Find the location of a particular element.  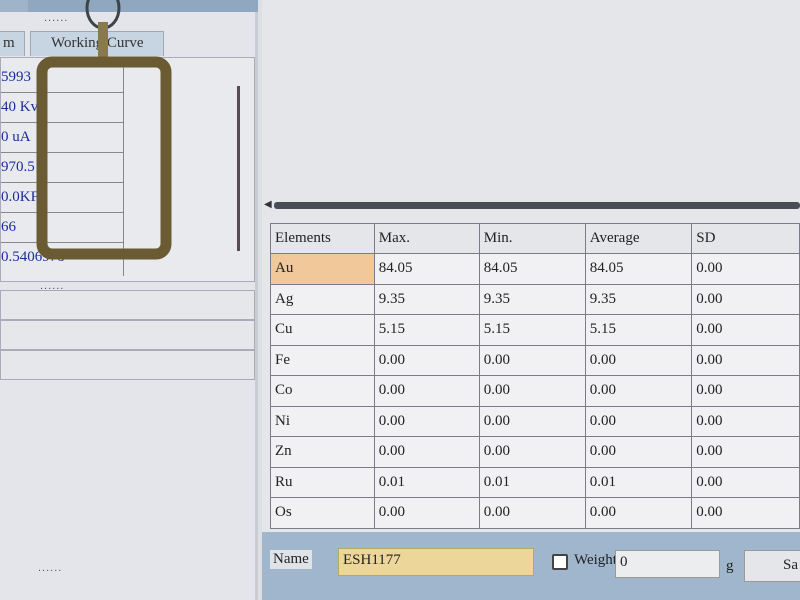

element-cell: Ru is located at coordinates (322, 482).